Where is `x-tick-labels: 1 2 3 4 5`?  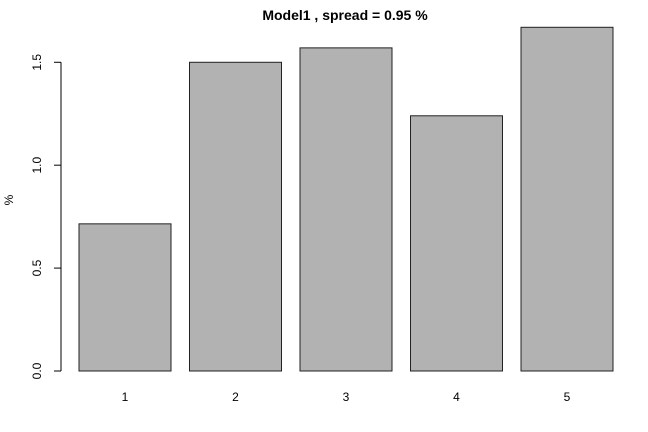
x-tick-labels: 1 2 3 4 5 is located at coordinates (346, 397).